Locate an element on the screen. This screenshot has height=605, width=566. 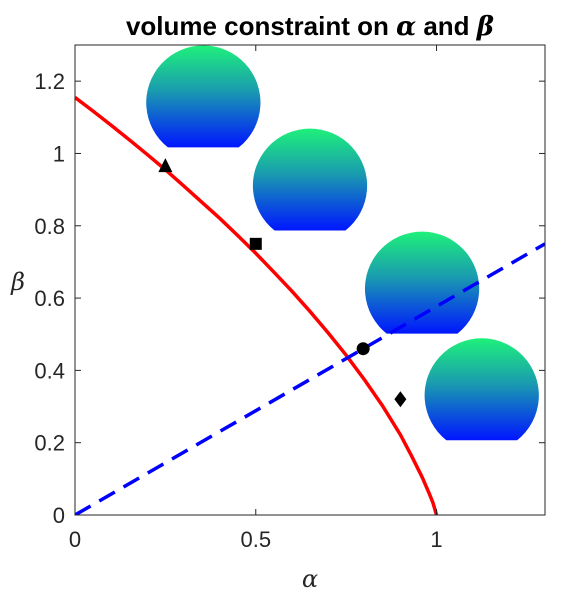
marker-square is located at coordinates (255, 243).